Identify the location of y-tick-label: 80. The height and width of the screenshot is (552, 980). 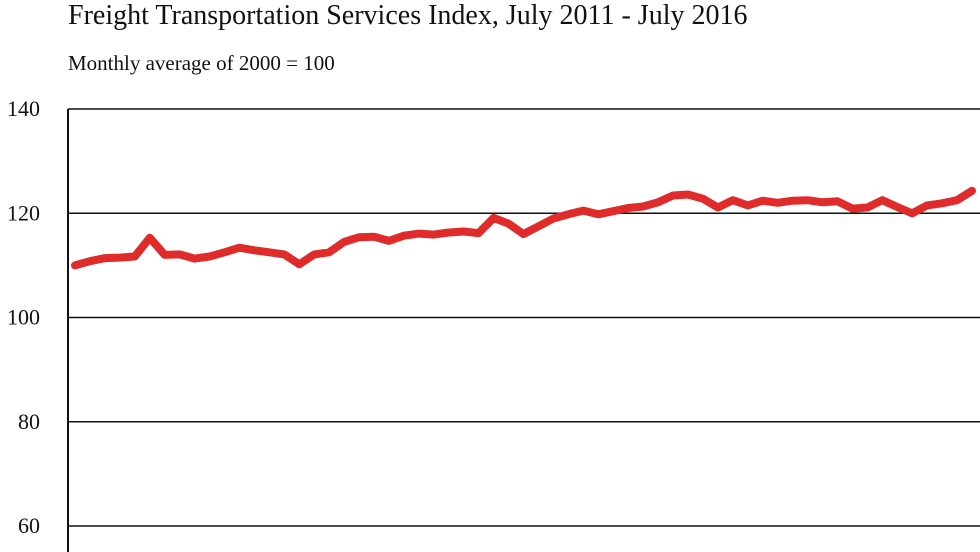
(29, 421).